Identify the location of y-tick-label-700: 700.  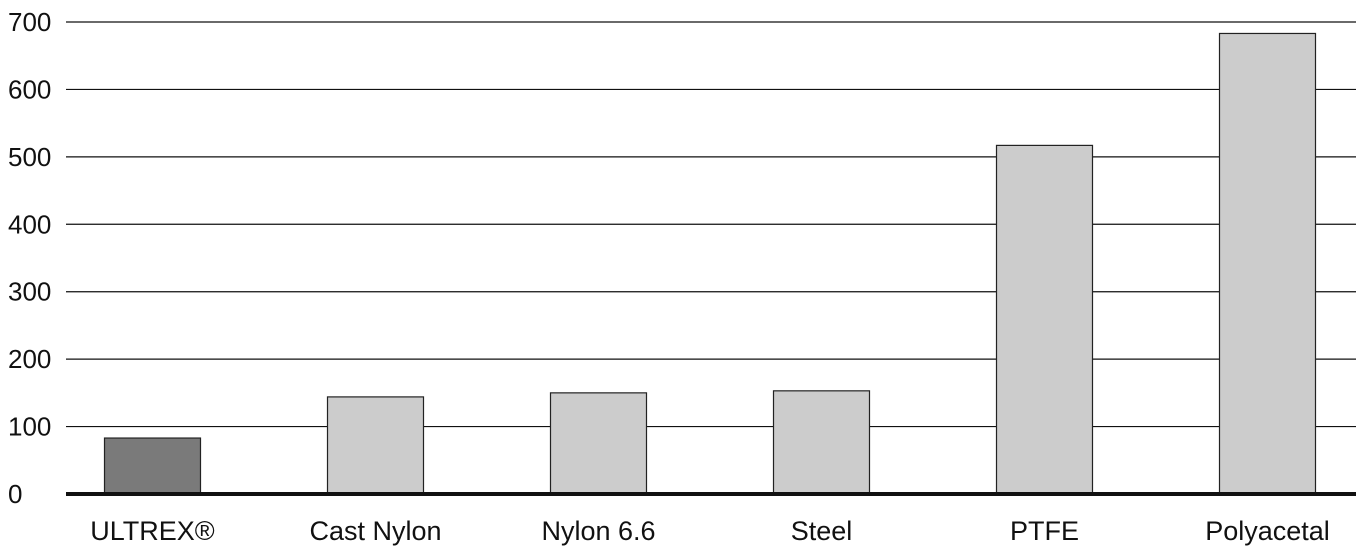
(29, 22).